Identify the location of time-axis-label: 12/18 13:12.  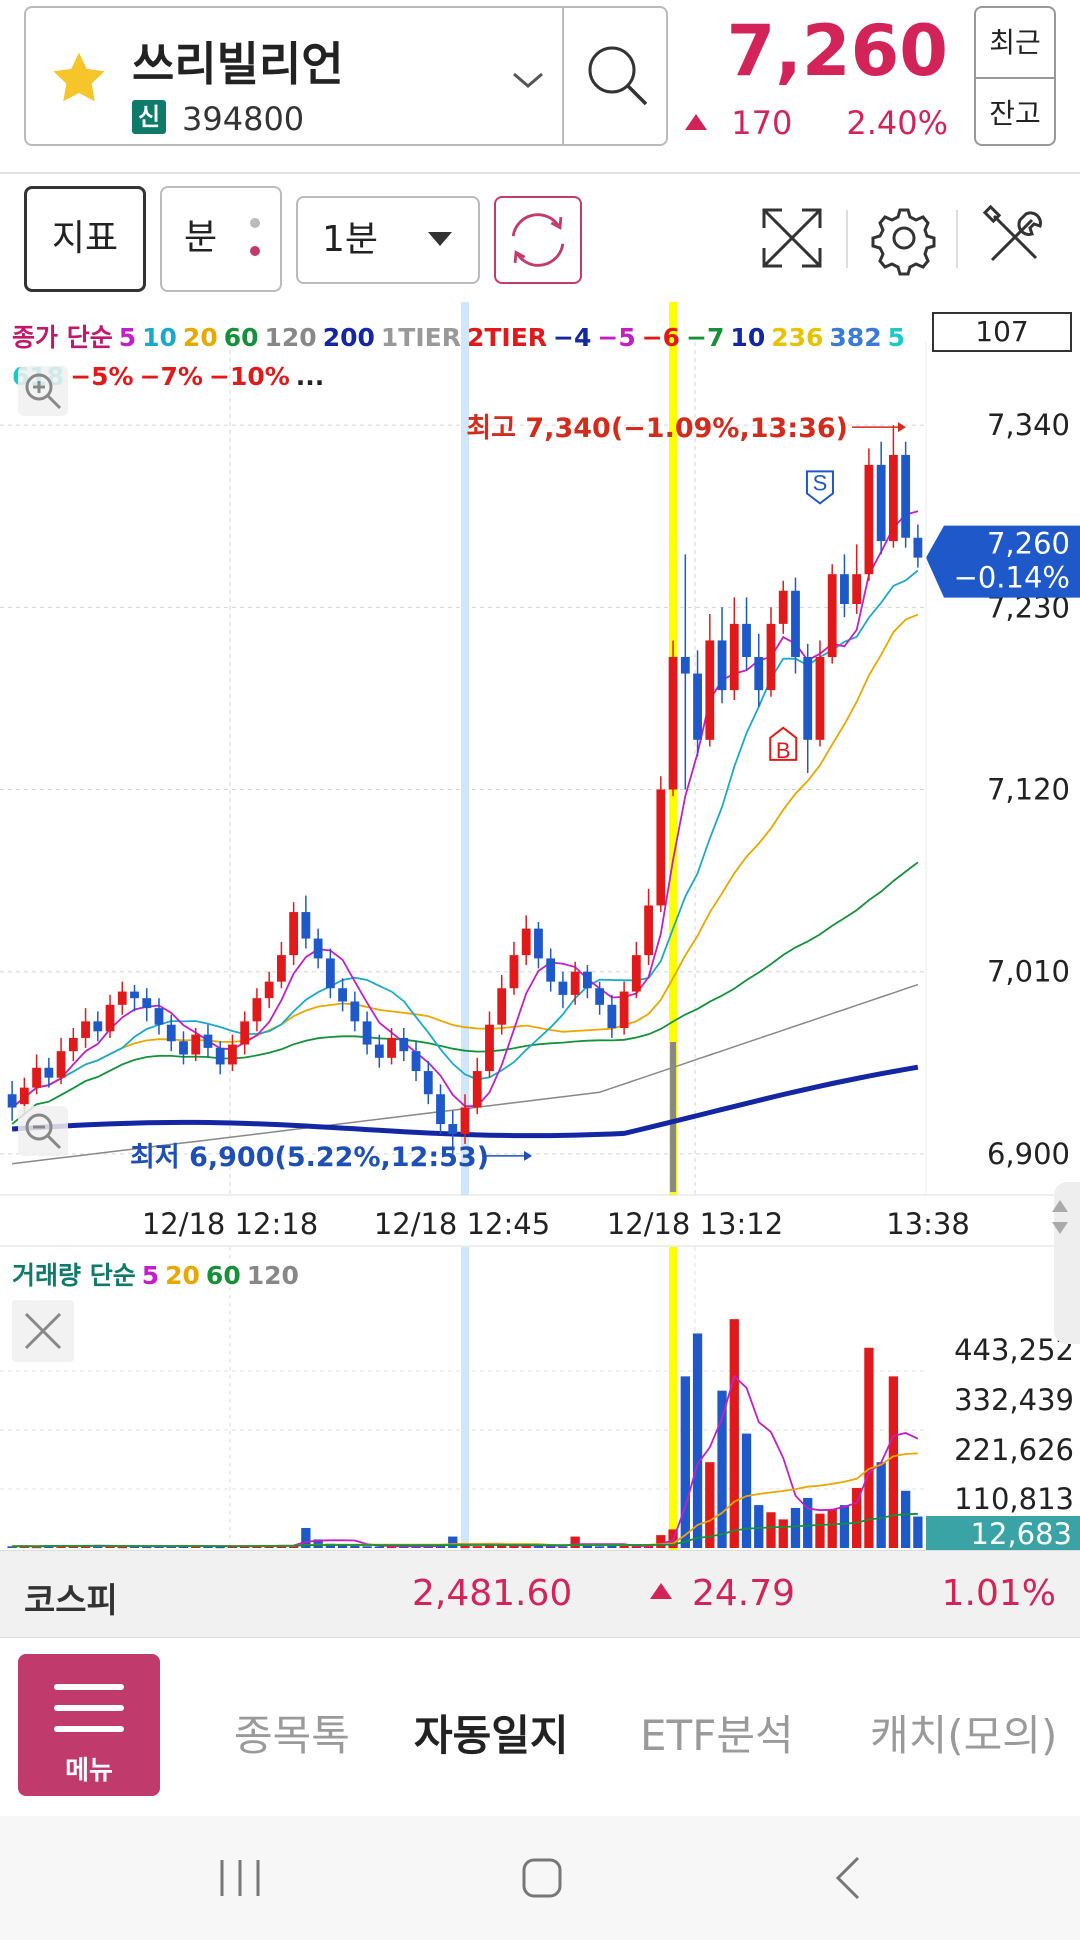
(695, 1224).